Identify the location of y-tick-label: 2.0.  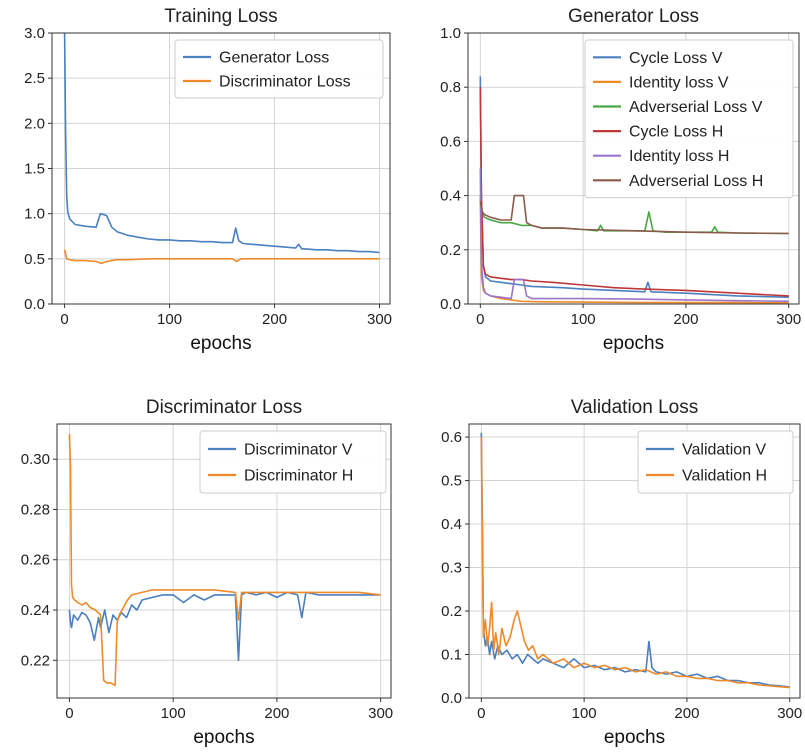
(34, 123).